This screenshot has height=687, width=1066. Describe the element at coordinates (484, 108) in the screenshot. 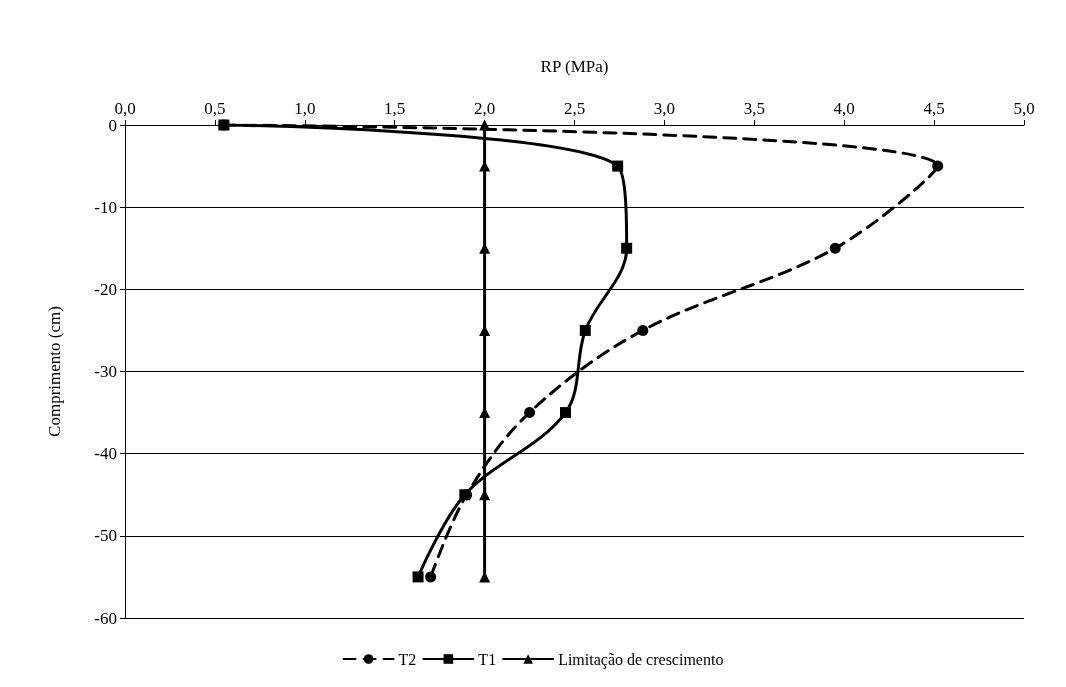

I see `x-tick-label: 2,0` at that location.